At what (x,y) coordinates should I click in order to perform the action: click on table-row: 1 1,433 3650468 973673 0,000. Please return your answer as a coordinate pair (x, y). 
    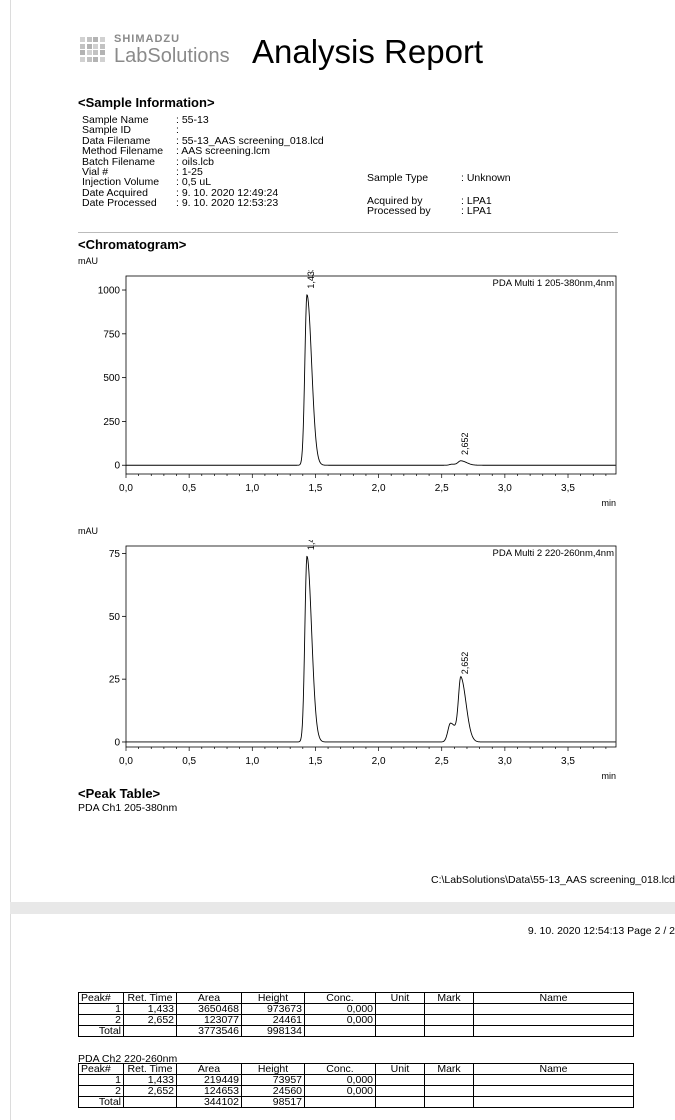
    Looking at the image, I should click on (356, 1009).